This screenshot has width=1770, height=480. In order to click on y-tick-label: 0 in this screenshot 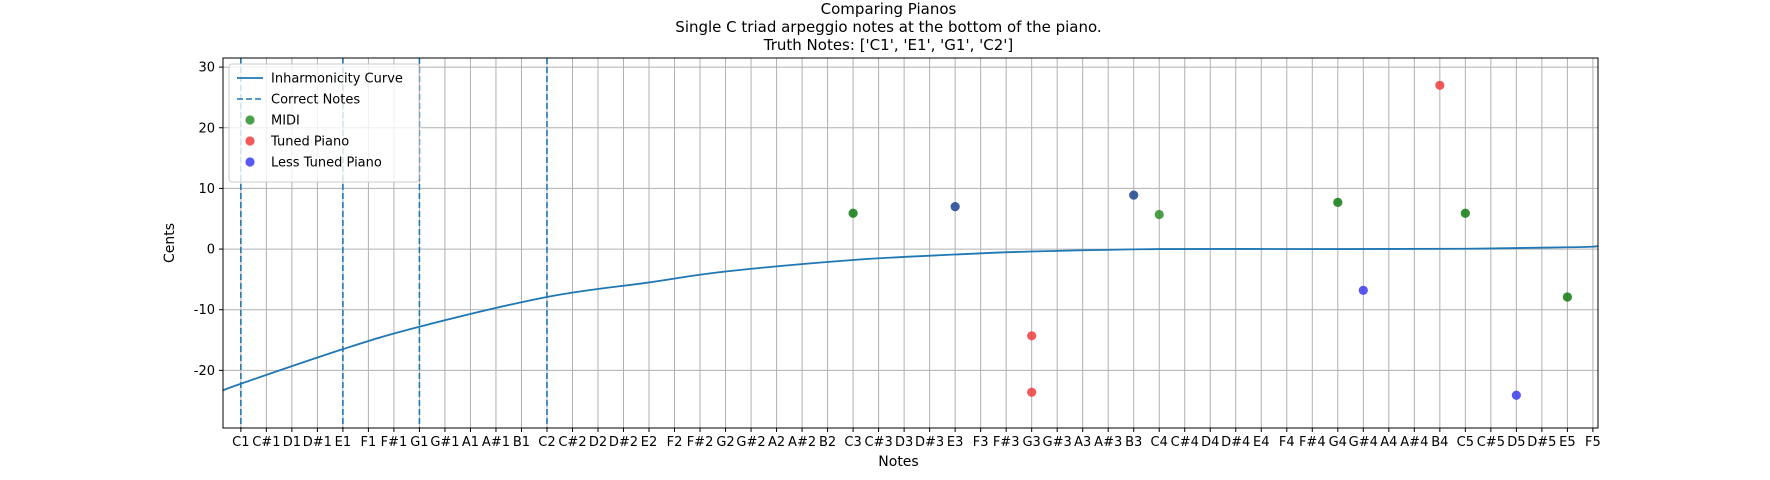, I will do `click(211, 250)`.